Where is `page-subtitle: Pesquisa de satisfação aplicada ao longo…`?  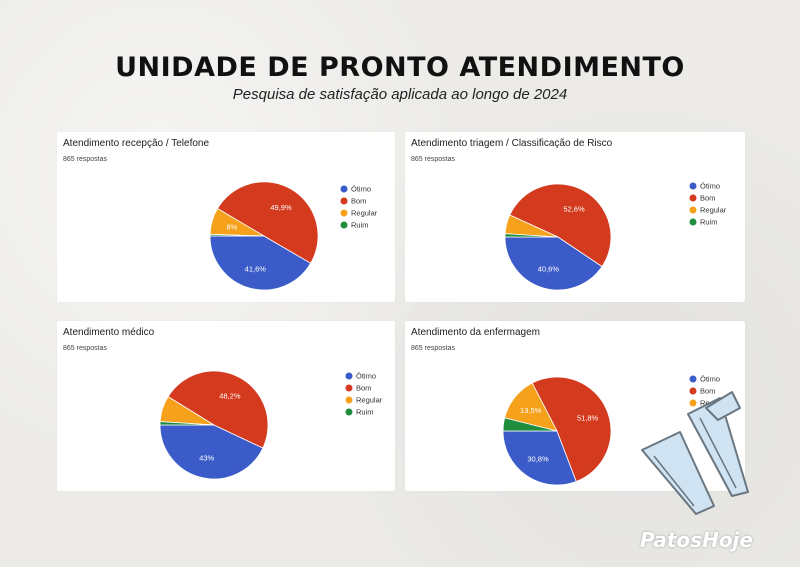
page-subtitle: Pesquisa de satisfação aplicada ao longo… is located at coordinates (400, 94).